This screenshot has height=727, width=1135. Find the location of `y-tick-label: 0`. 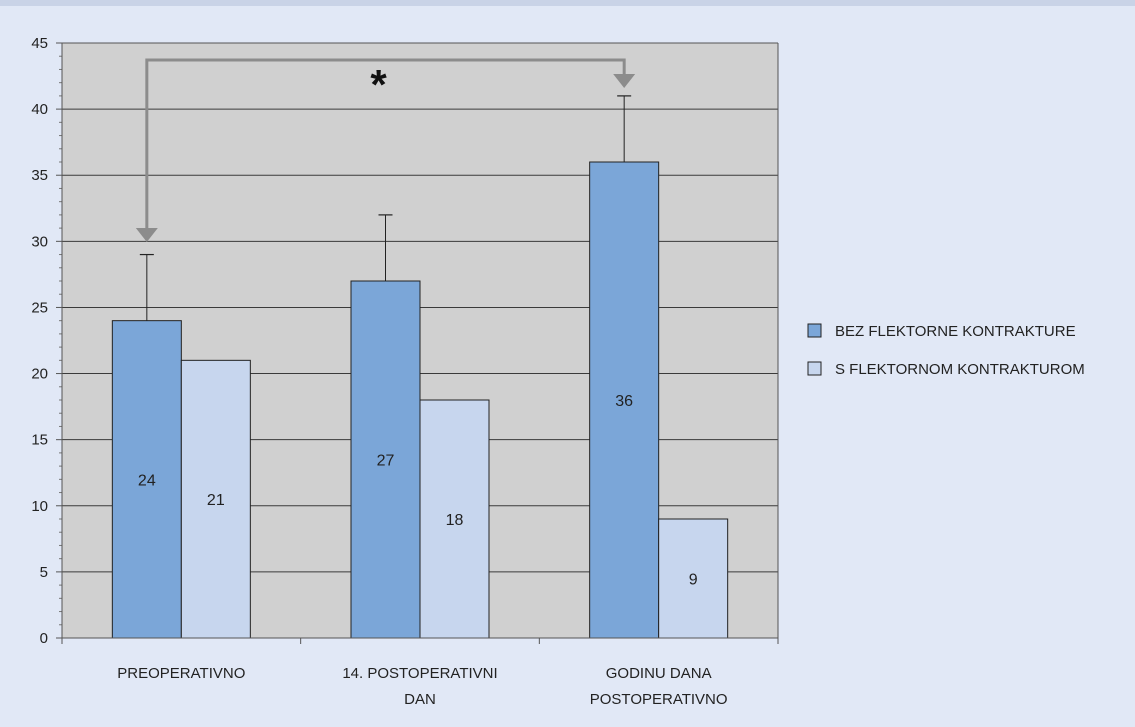

y-tick-label: 0 is located at coordinates (44, 638).